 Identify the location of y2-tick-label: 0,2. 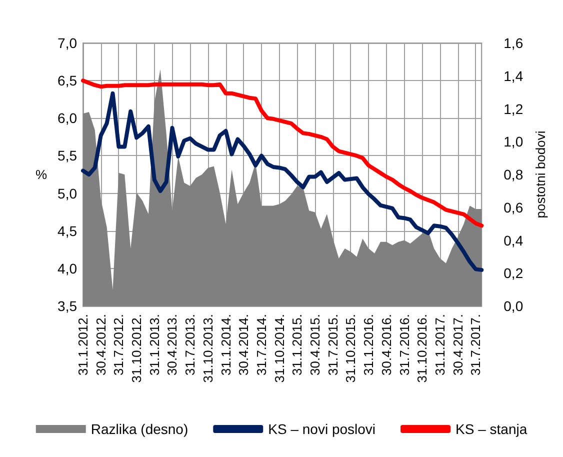
(514, 273).